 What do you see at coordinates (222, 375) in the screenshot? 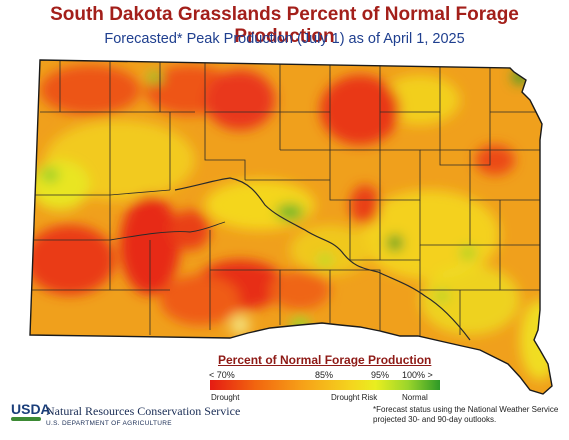
I see `legend-tick-70: < 70%` at bounding box center [222, 375].